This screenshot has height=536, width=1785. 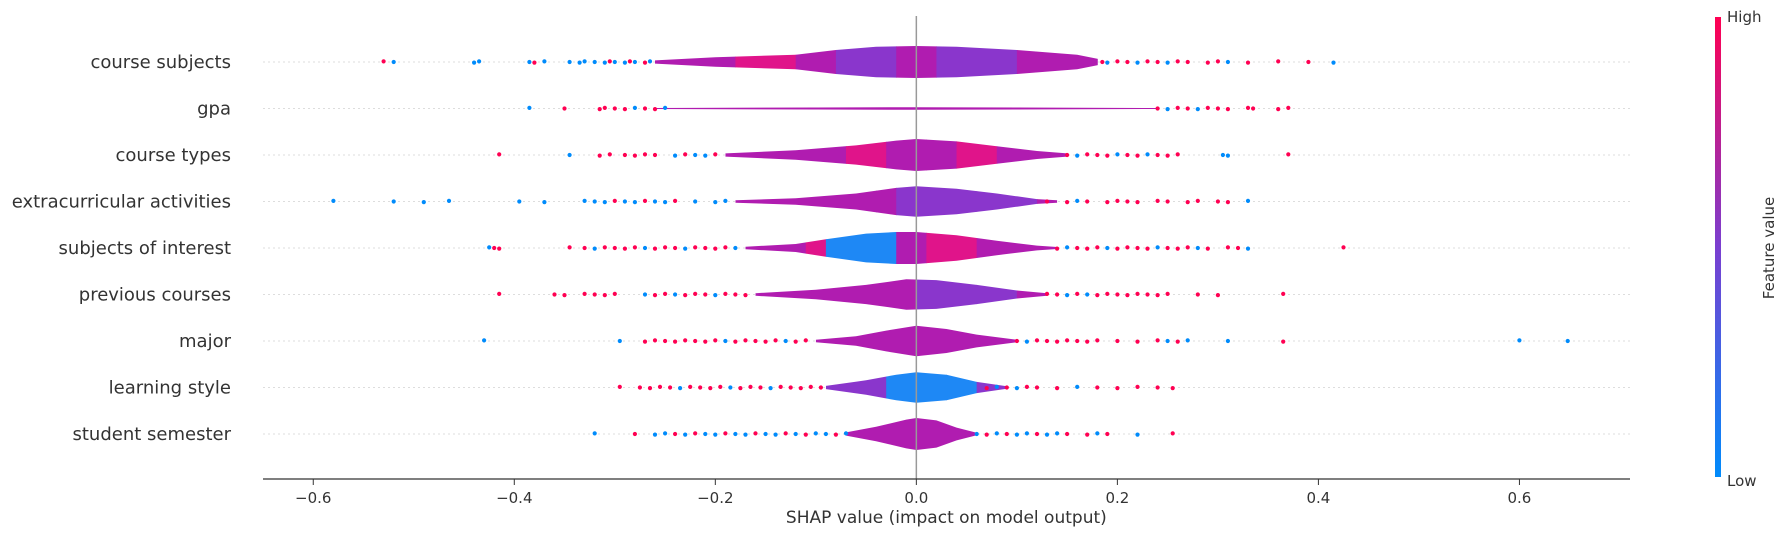 What do you see at coordinates (896, 201) in the screenshot?
I see `violin-body` at bounding box center [896, 201].